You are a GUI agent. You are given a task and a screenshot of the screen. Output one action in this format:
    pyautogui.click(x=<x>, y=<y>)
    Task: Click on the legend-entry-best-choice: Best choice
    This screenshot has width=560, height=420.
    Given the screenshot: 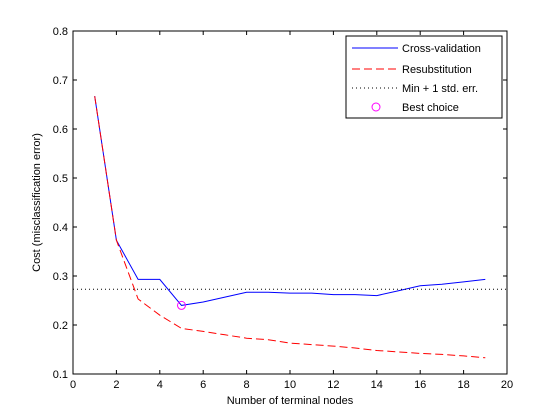 What is the action you would take?
    pyautogui.click(x=415, y=108)
    